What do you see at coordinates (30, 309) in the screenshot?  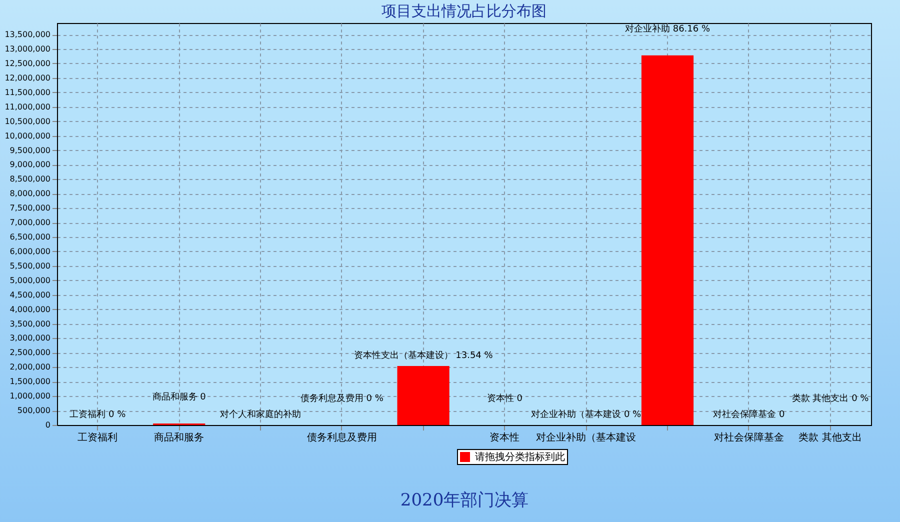 I see `y-tick-label: 4,000,000` at bounding box center [30, 309].